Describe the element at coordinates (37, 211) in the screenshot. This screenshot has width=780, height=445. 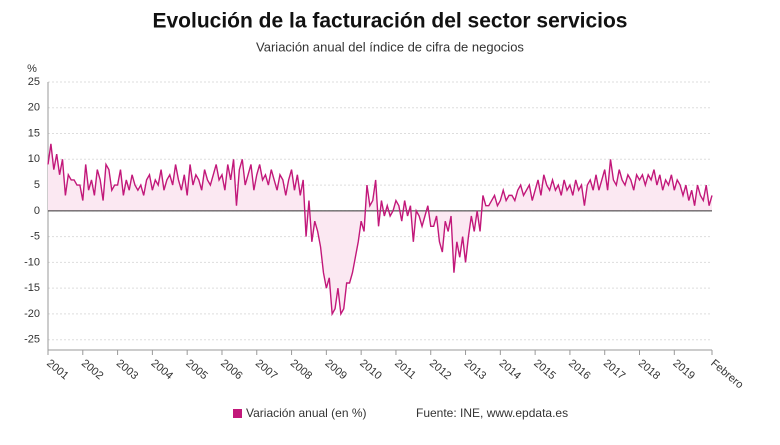
I see `y-tick-label: 0` at that location.